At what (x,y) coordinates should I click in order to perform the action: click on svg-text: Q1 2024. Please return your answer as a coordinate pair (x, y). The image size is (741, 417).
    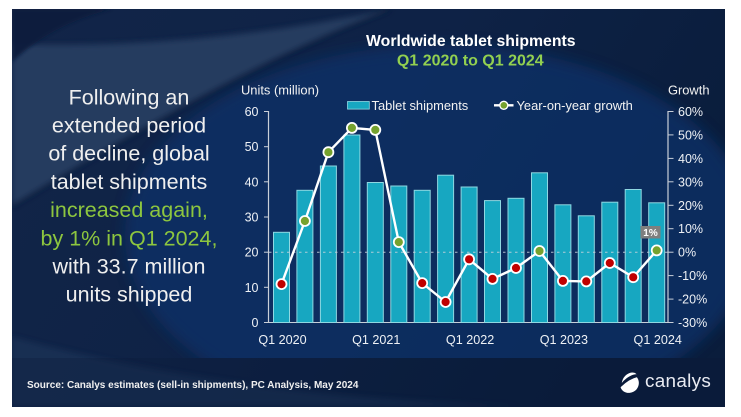
    Looking at the image, I should click on (658, 340).